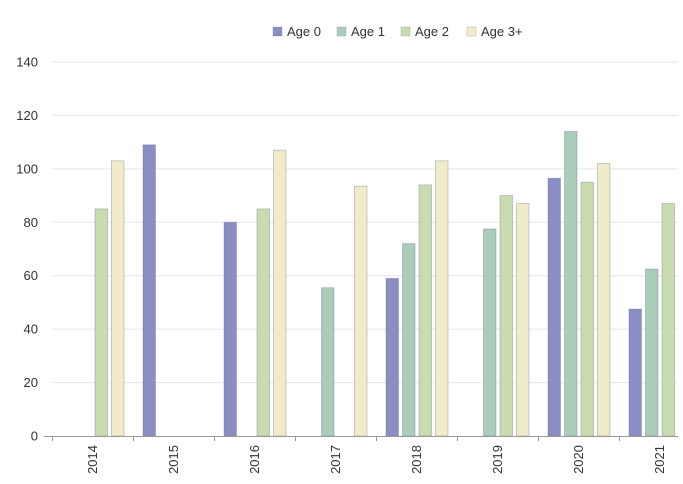 The image size is (683, 484). Describe the element at coordinates (27, 115) in the screenshot. I see `y-tick-label: 120` at that location.